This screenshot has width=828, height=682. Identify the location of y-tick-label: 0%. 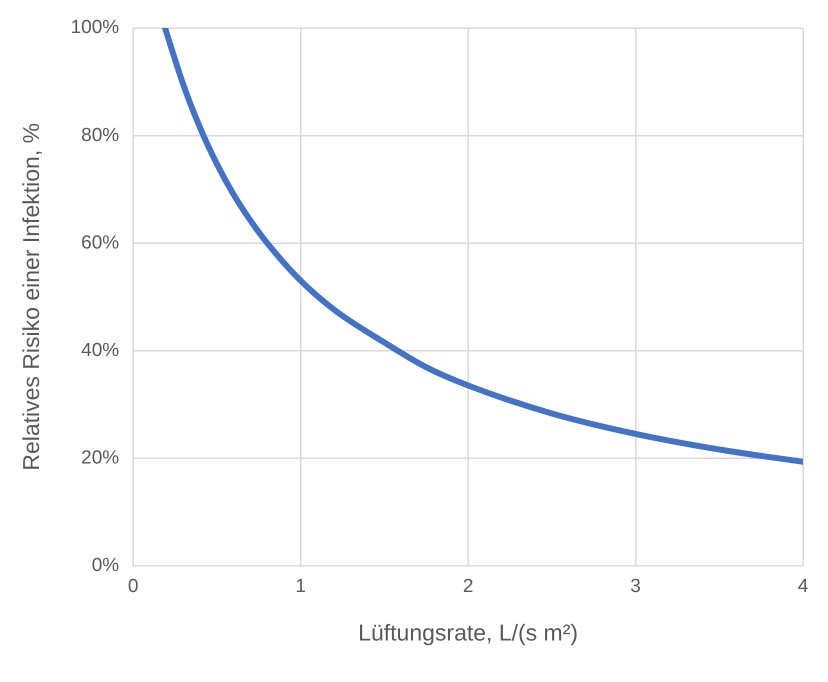
(106, 565).